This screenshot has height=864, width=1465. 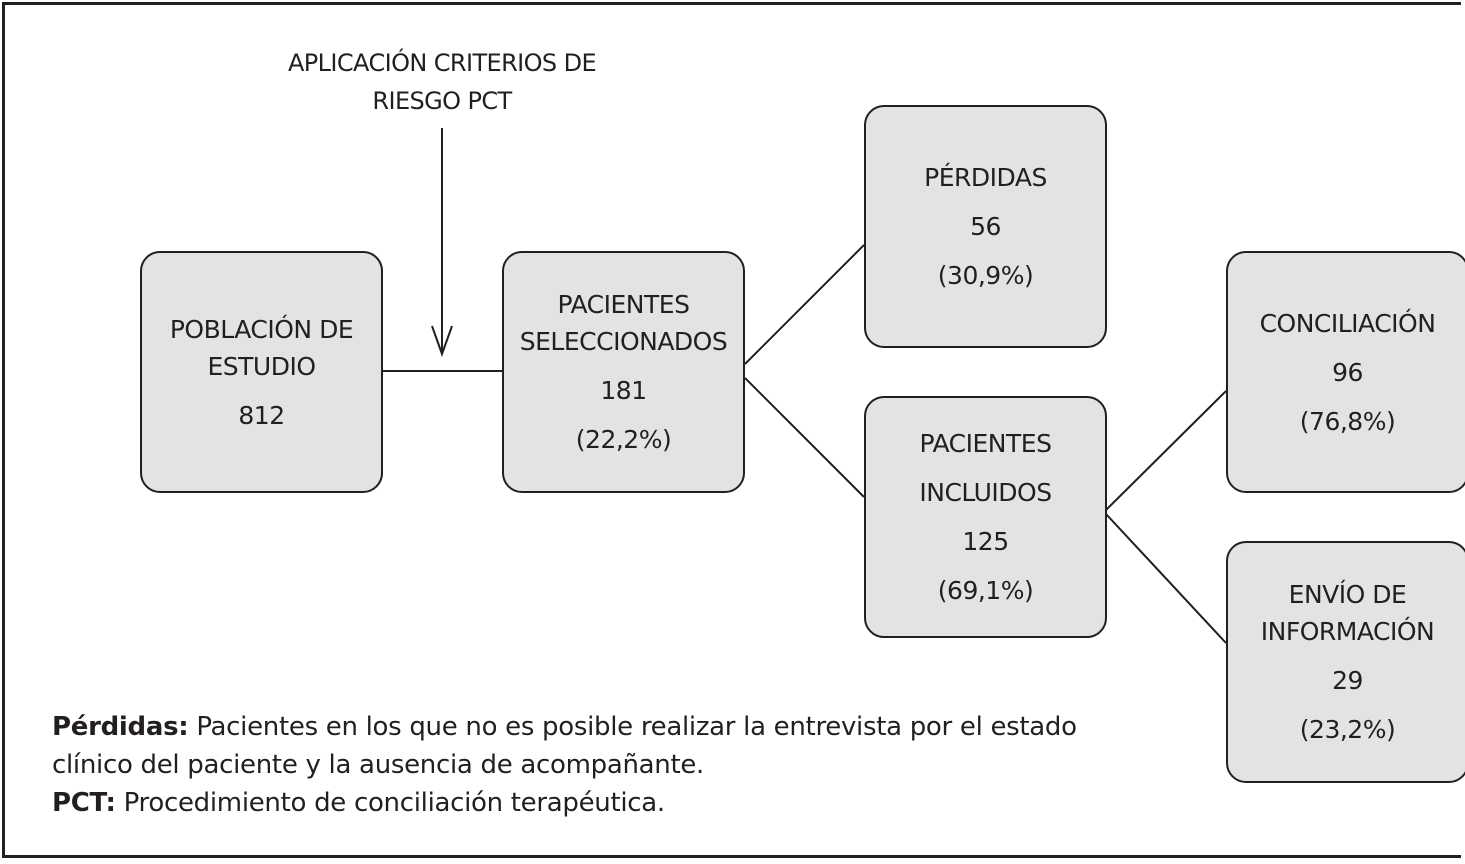 I want to click on node-poblacion-estudio: POBLACIÓN DE ESTUDIO 812, so click(x=261, y=372).